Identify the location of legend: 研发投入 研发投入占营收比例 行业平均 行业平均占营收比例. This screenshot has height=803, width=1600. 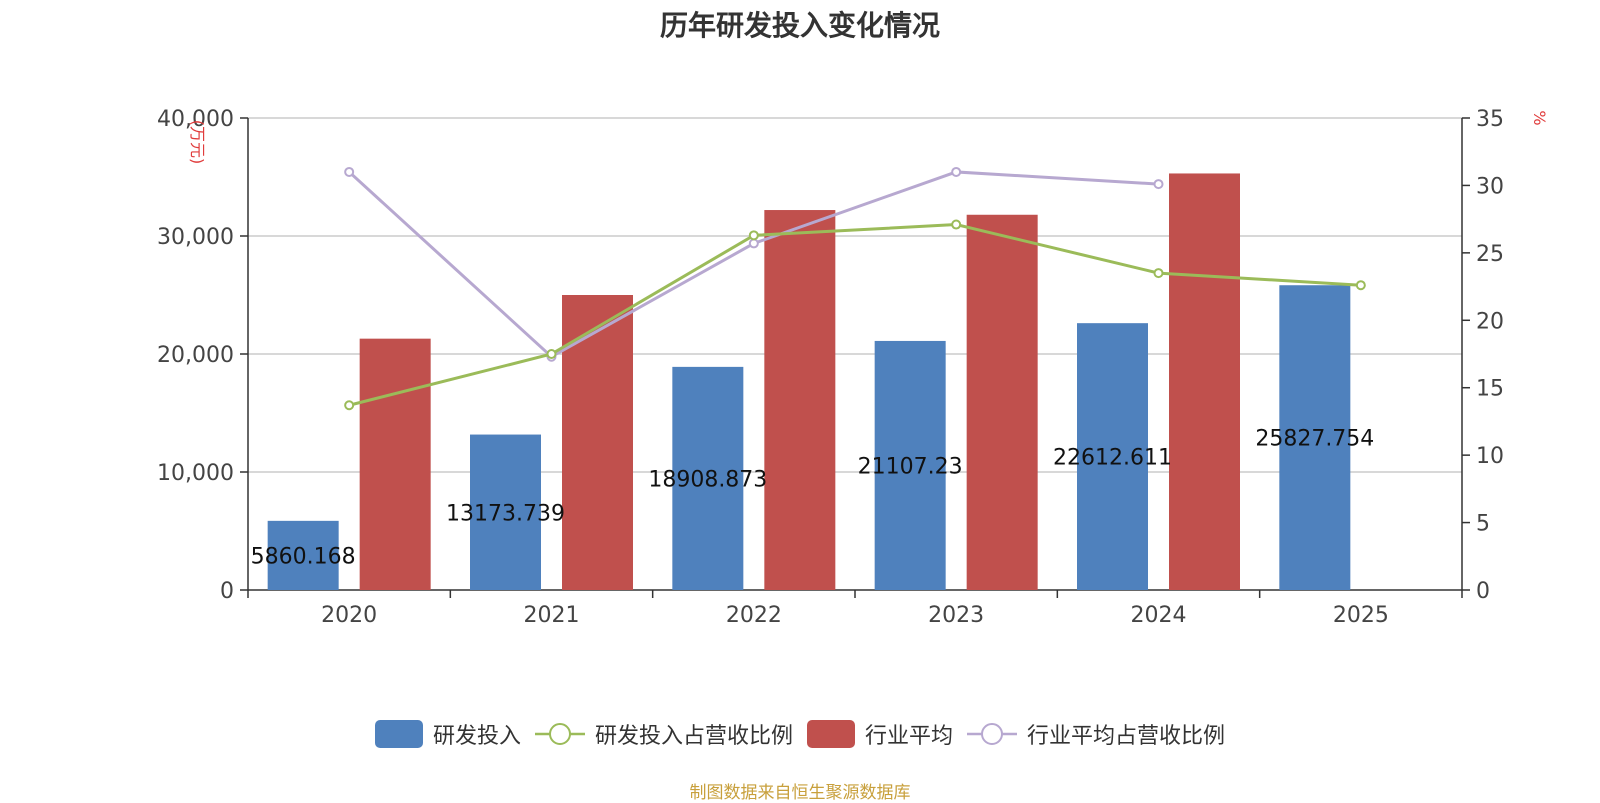
(800, 734).